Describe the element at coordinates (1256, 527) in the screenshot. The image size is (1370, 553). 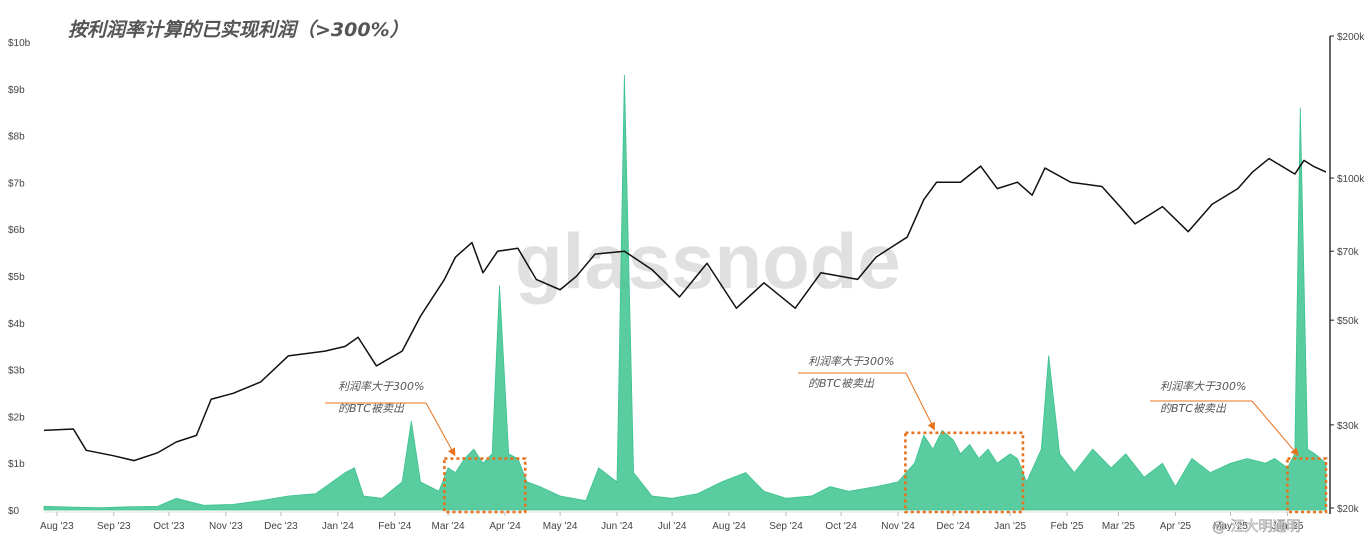
I see `credit-text: @ 汪大明通明` at that location.